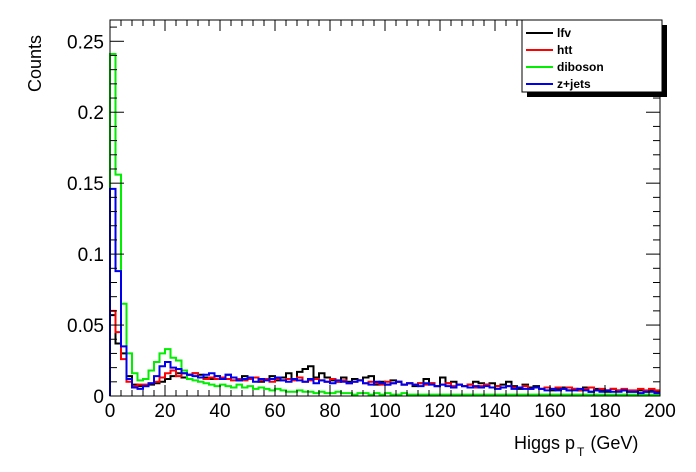 The image size is (696, 472). What do you see at coordinates (564, 50) in the screenshot?
I see `legend-label: htt` at bounding box center [564, 50].